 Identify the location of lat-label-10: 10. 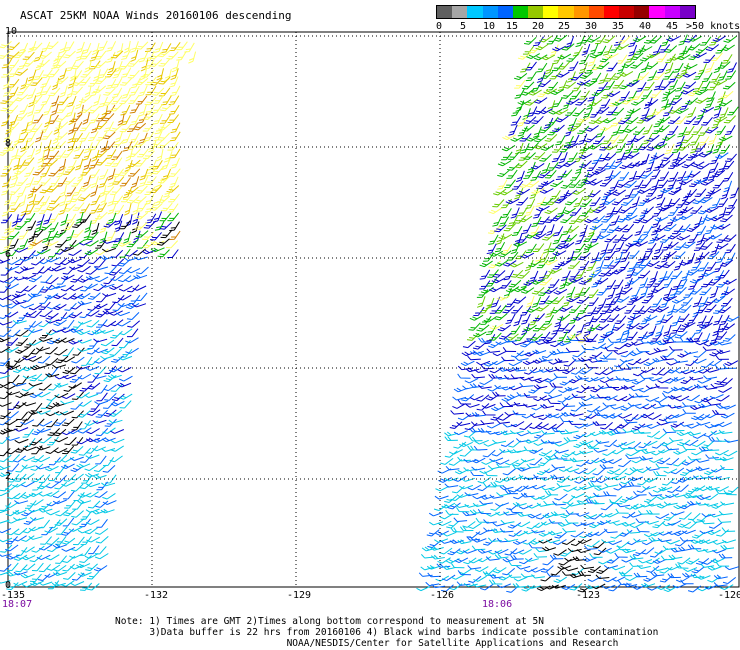
(11, 31).